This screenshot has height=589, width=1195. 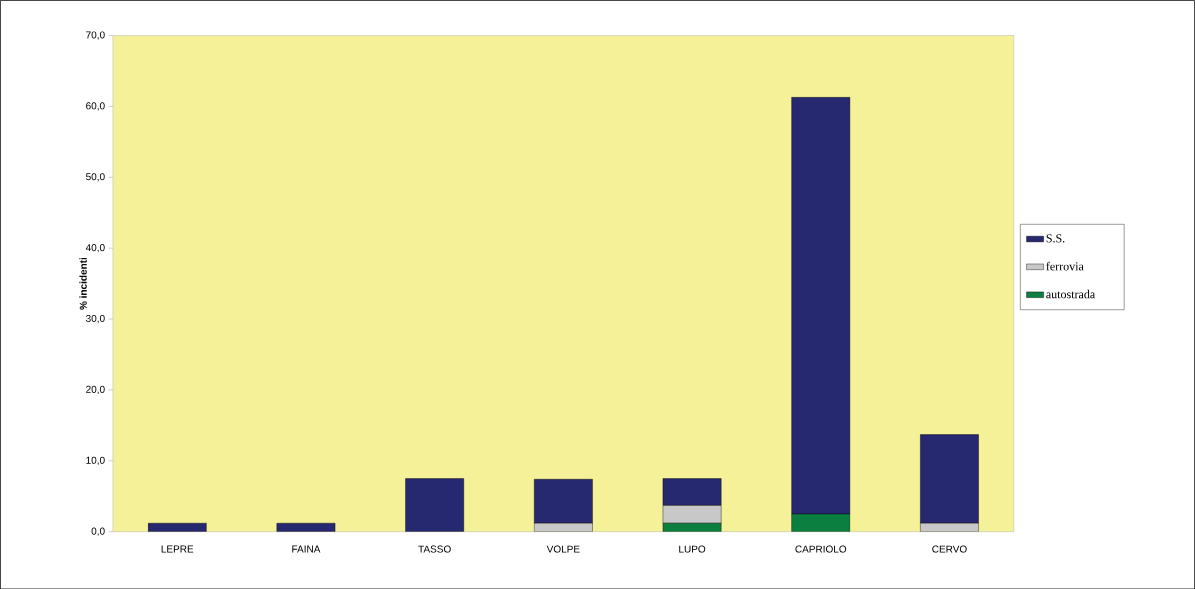 I want to click on y-tick-label: 60,0, so click(x=95, y=106).